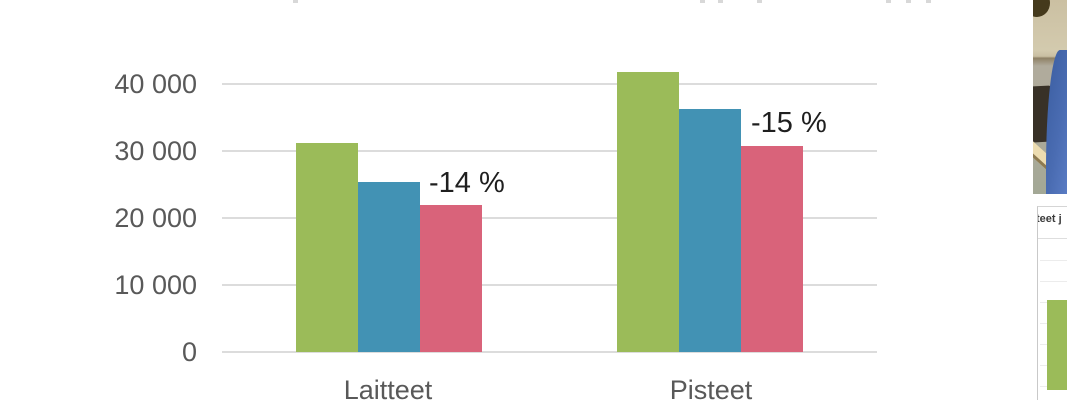 The width and height of the screenshot is (1067, 400). I want to click on category-label-pisteet: Pisteet, so click(711, 387).